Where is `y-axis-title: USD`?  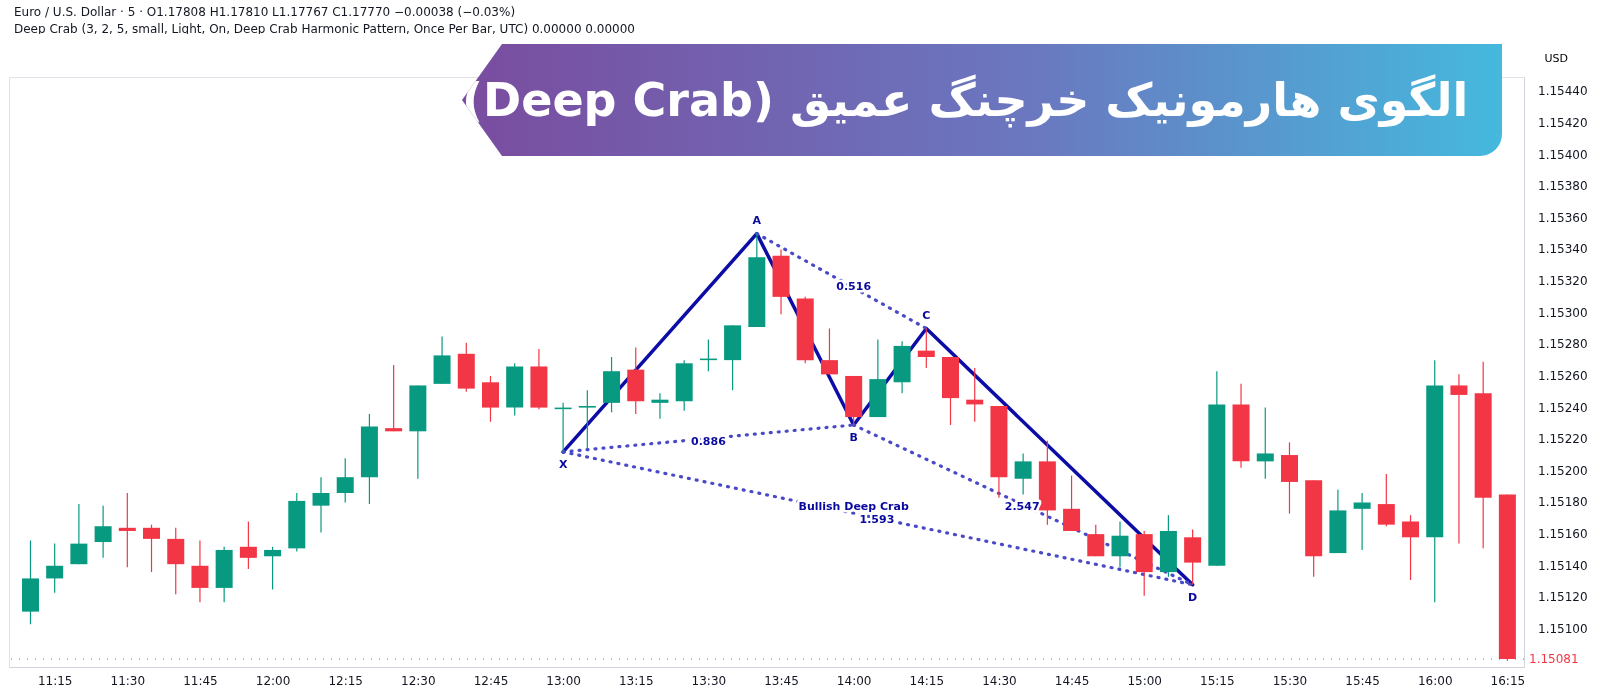 y-axis-title: USD is located at coordinates (1556, 58).